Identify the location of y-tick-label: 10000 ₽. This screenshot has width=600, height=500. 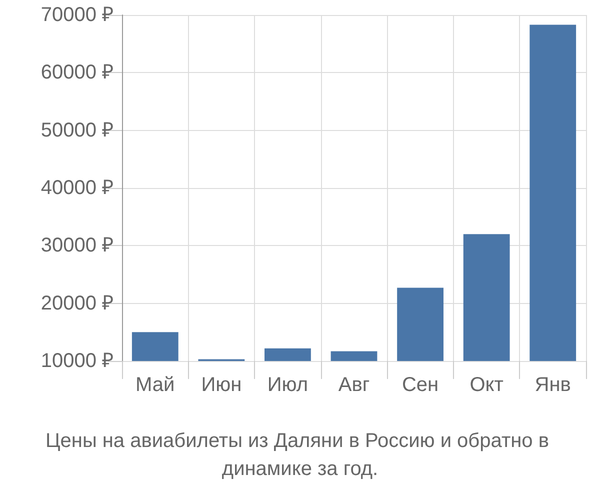
(77, 361).